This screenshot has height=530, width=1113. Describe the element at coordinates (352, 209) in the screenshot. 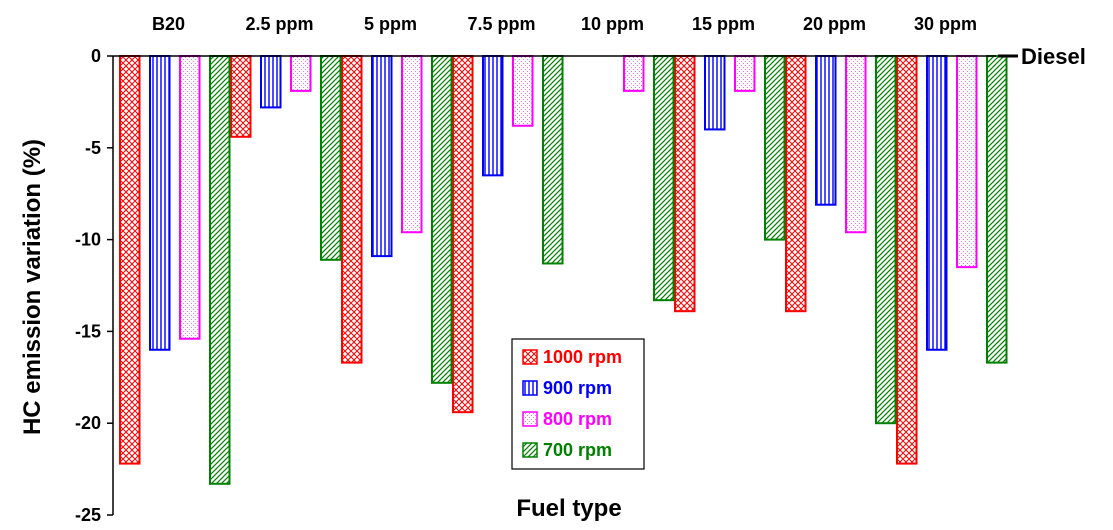

I see `bar-1000-rpm-5-ppm` at that location.